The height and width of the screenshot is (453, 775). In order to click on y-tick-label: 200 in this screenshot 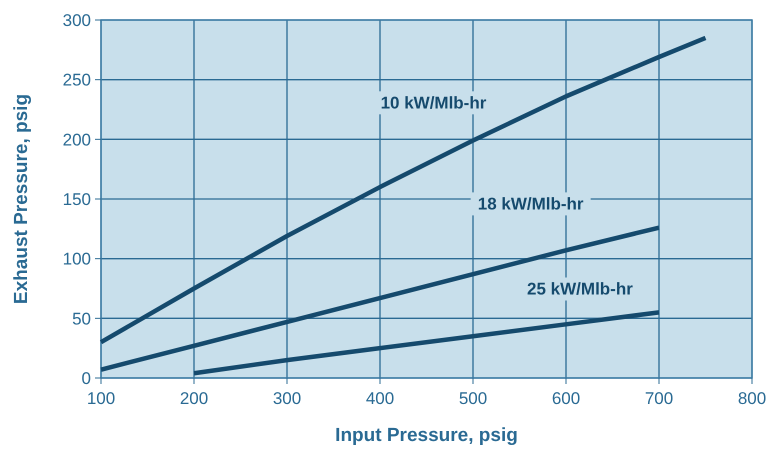, I will do `click(76, 140)`.